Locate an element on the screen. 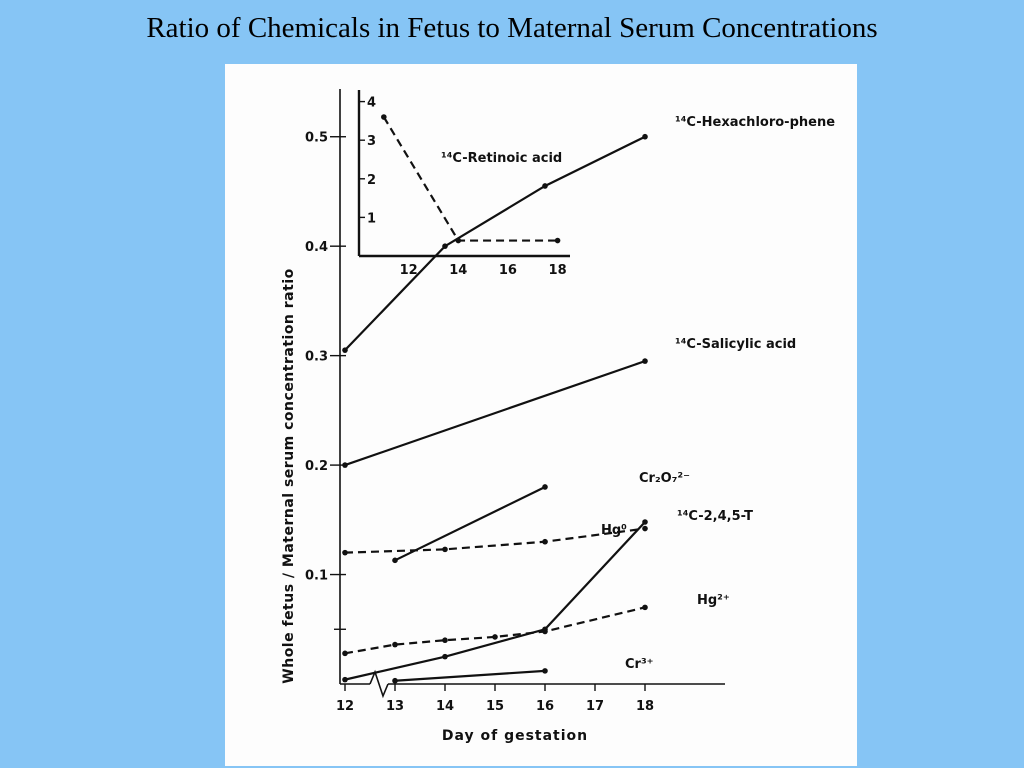  inset-y-tick-label: 1 is located at coordinates (371, 218).